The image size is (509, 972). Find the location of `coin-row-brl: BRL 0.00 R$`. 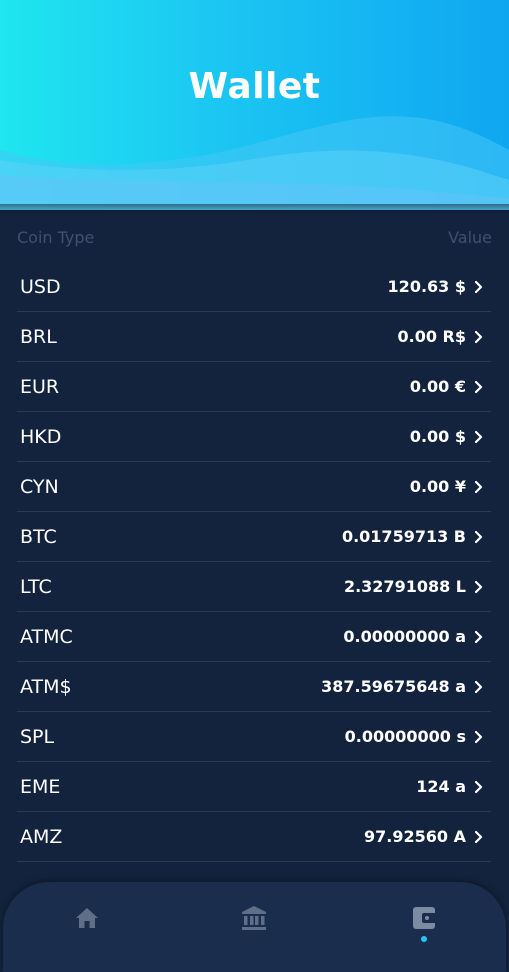

coin-row-brl: BRL 0.00 R$ is located at coordinates (254, 337).